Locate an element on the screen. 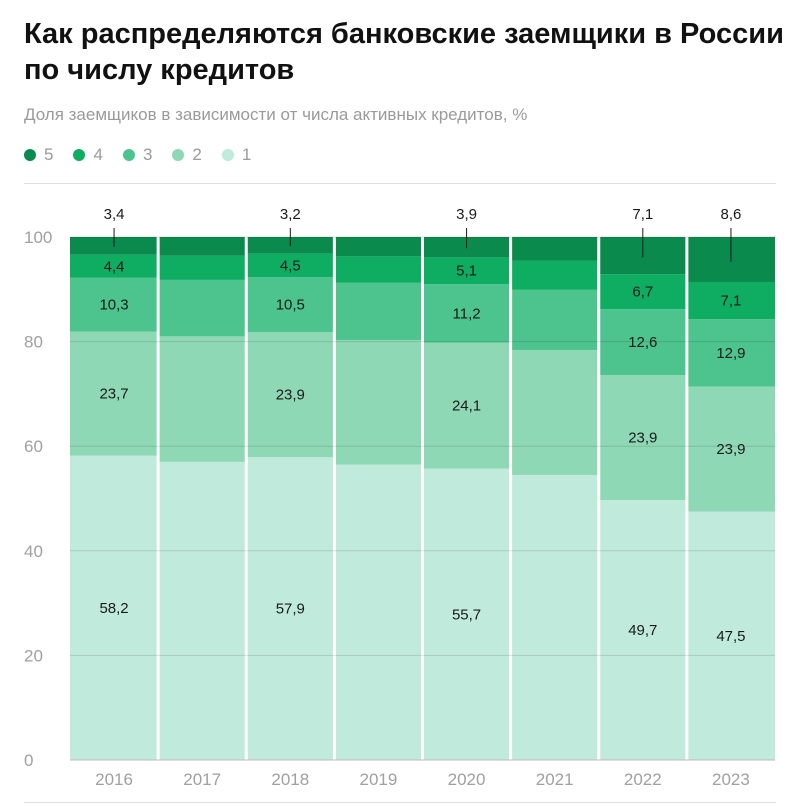  x-tick-label: 2023 is located at coordinates (731, 779).